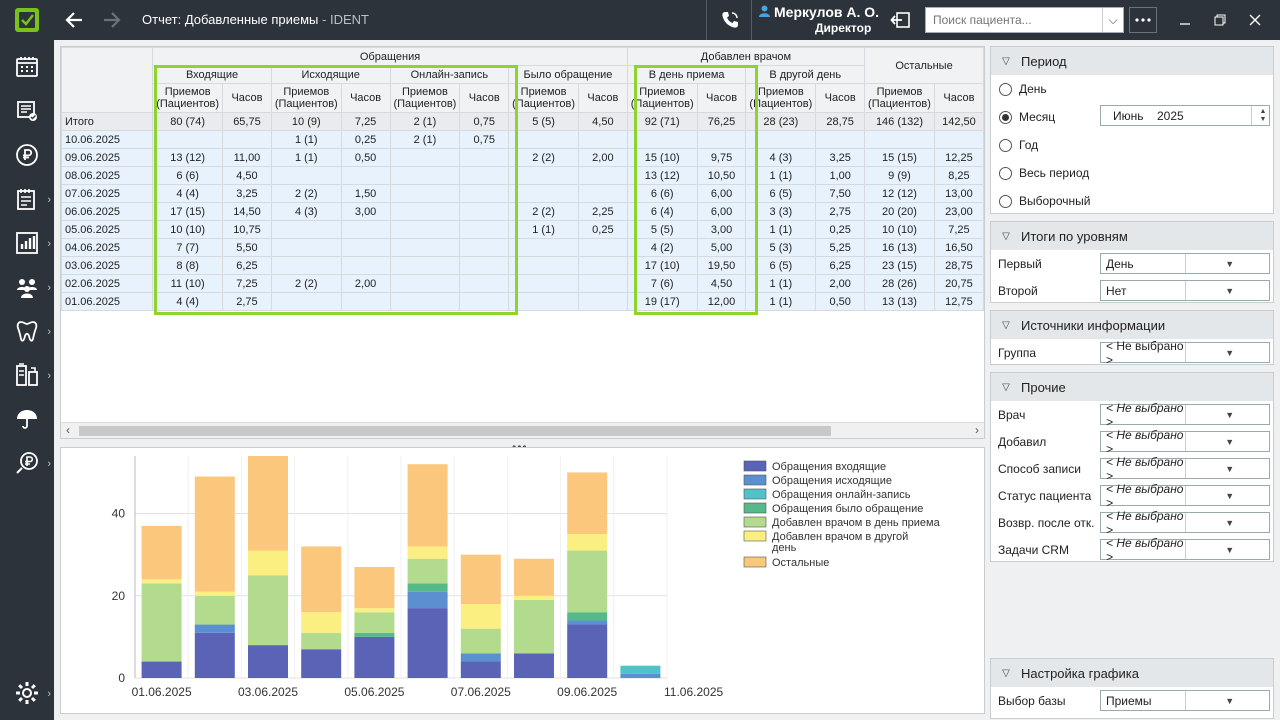  I want to click on nav-patients: ›, so click(27, 288).